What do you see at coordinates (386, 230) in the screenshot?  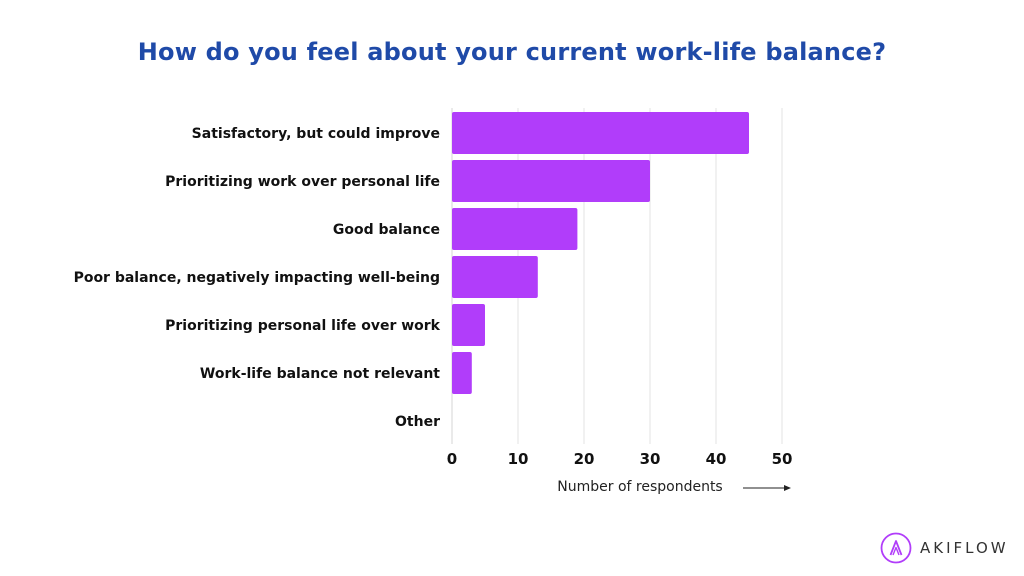 I see `category-label: Good balance` at bounding box center [386, 230].